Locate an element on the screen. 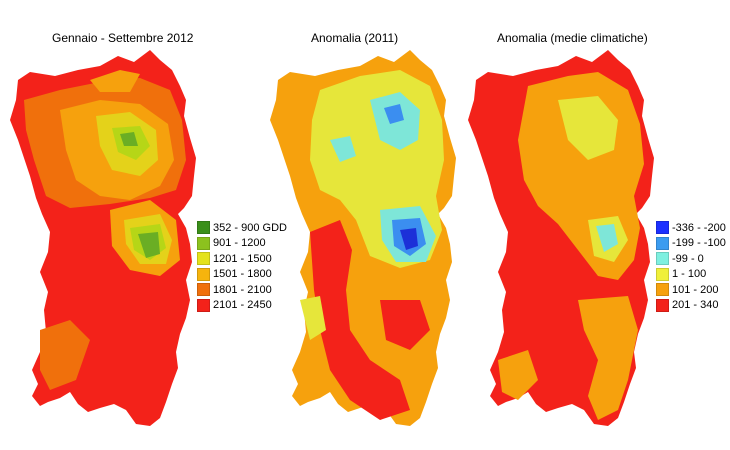 The width and height of the screenshot is (730, 450). legend-anomaly-item: 101 - 200 is located at coordinates (691, 290).